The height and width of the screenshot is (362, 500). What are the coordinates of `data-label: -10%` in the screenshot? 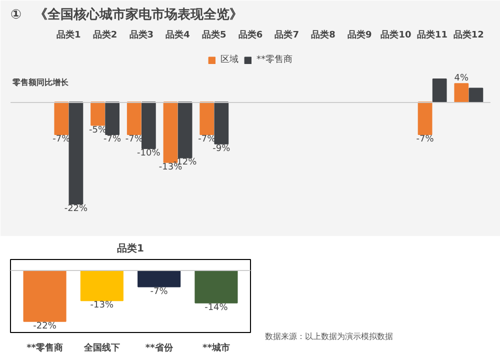 It's located at (149, 153).